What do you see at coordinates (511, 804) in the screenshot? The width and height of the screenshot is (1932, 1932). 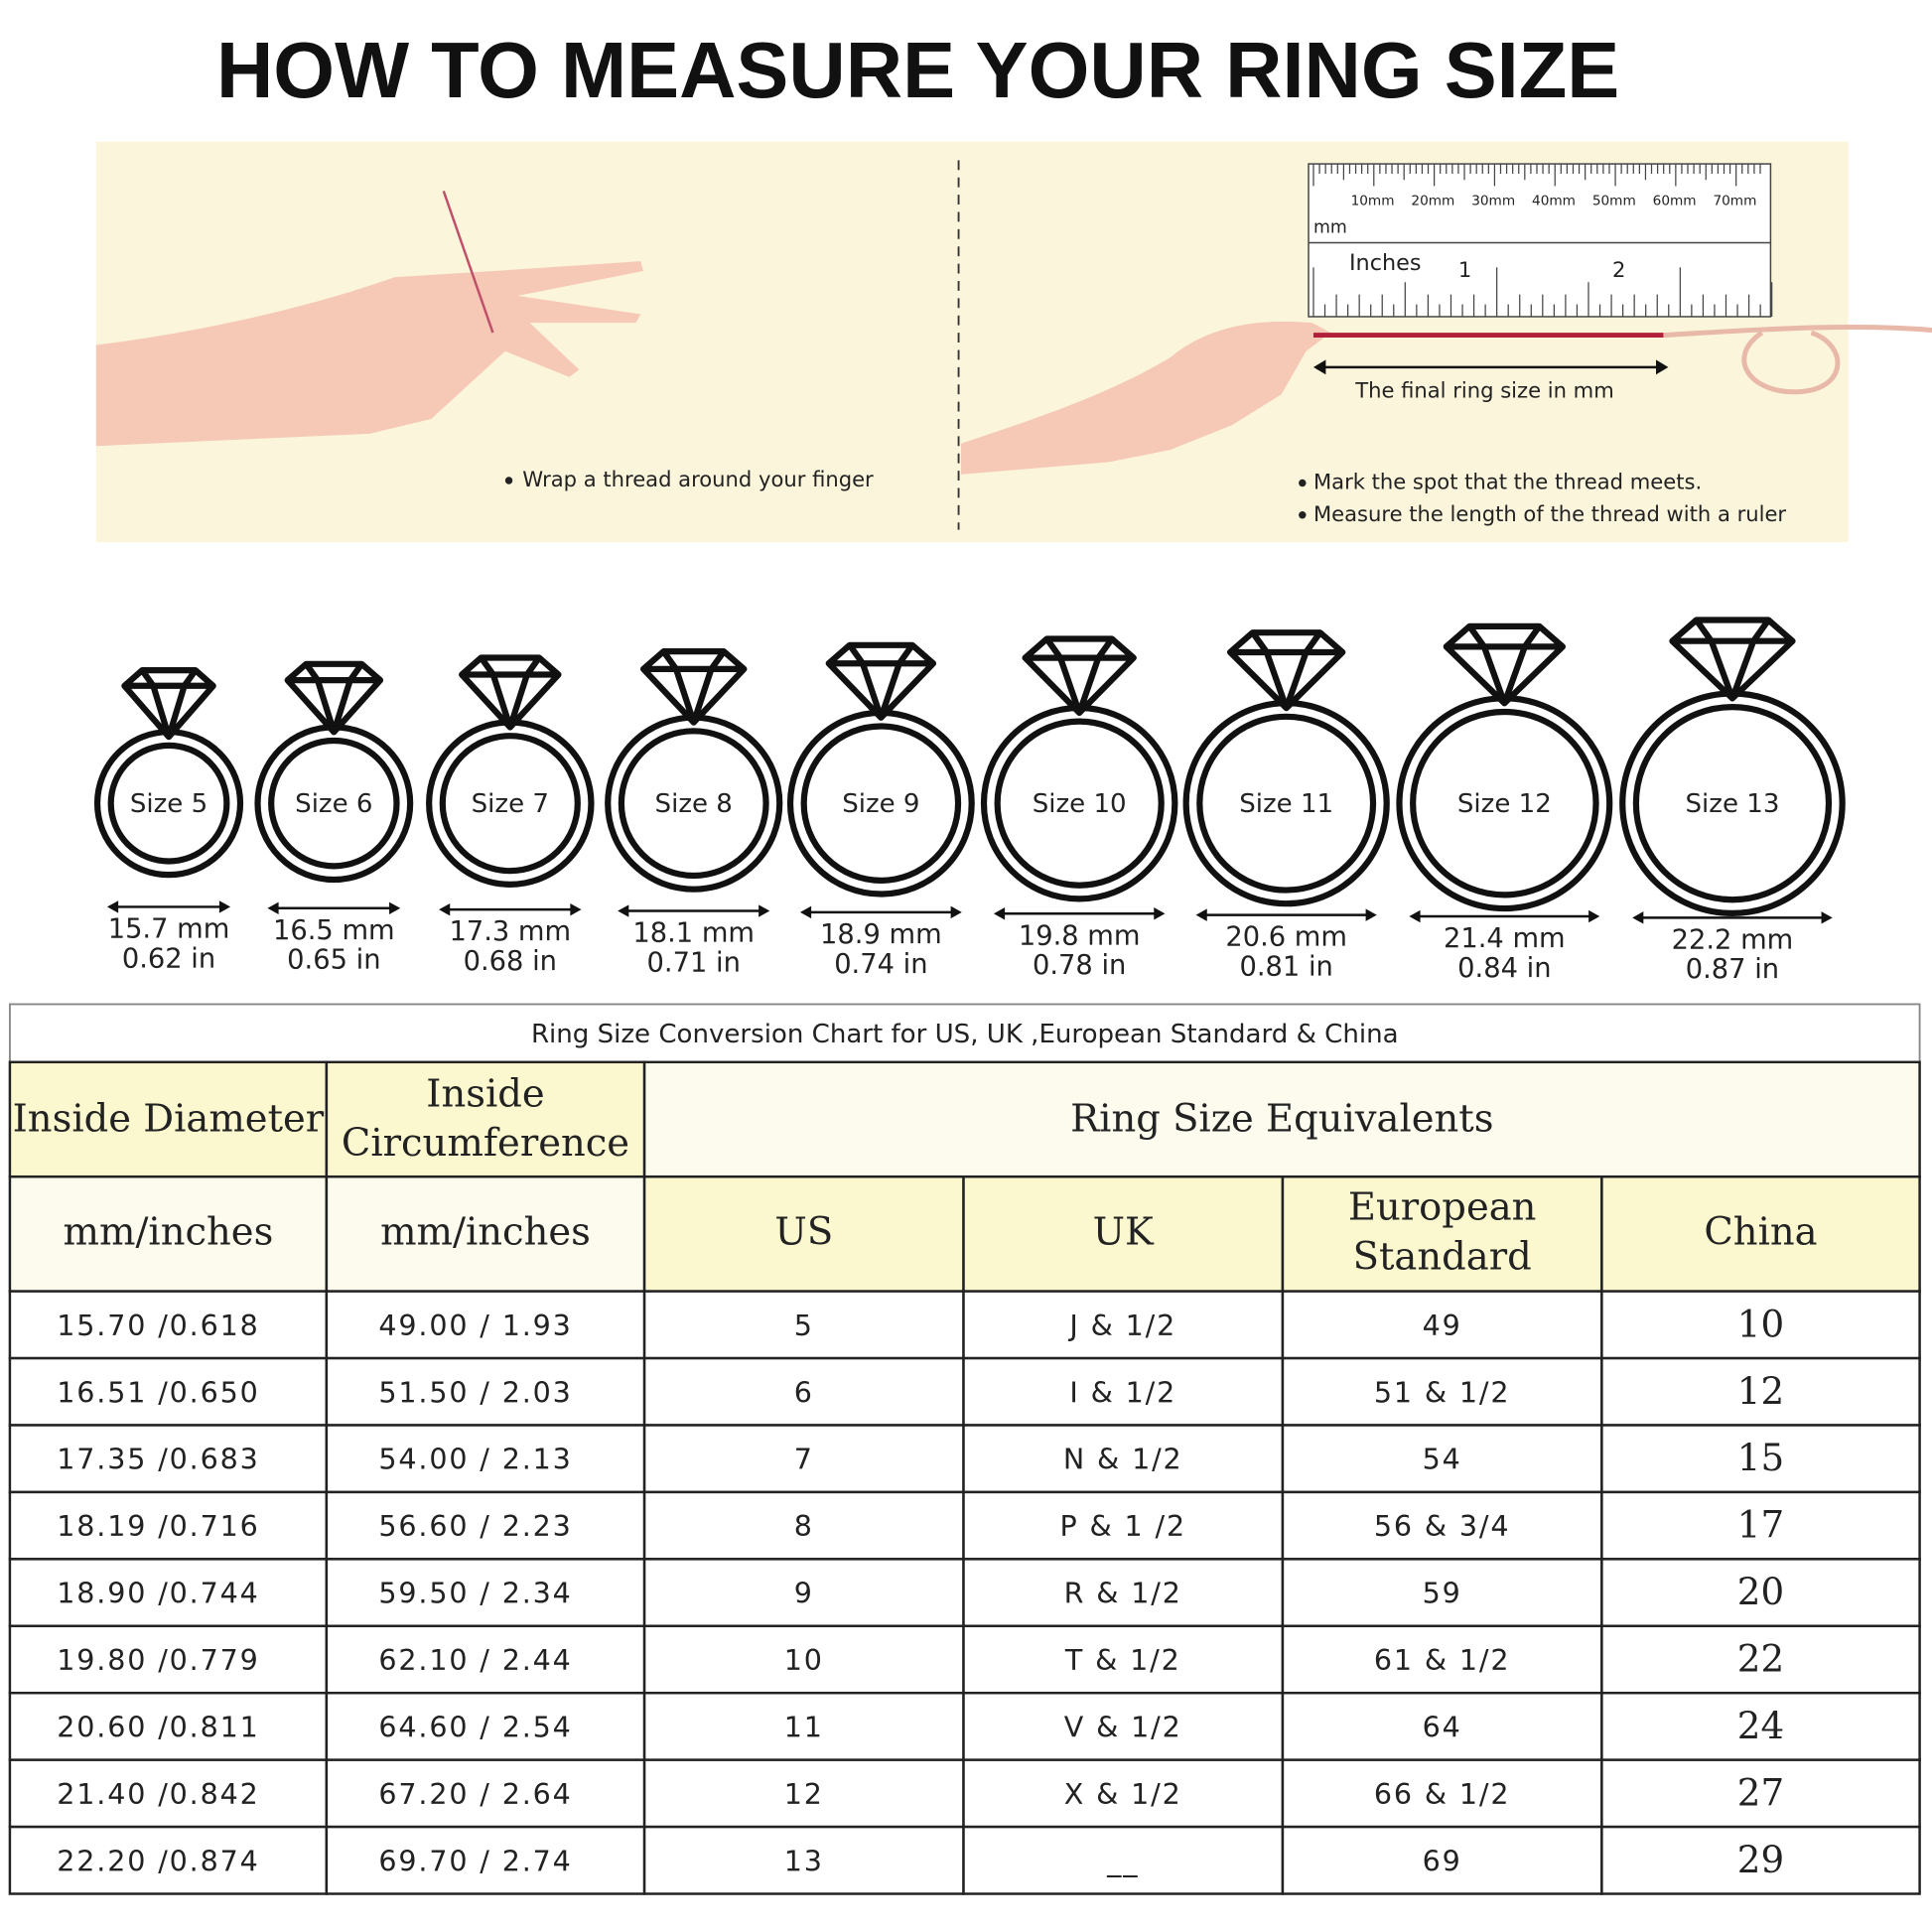 I see `ring-label: Size 7` at bounding box center [511, 804].